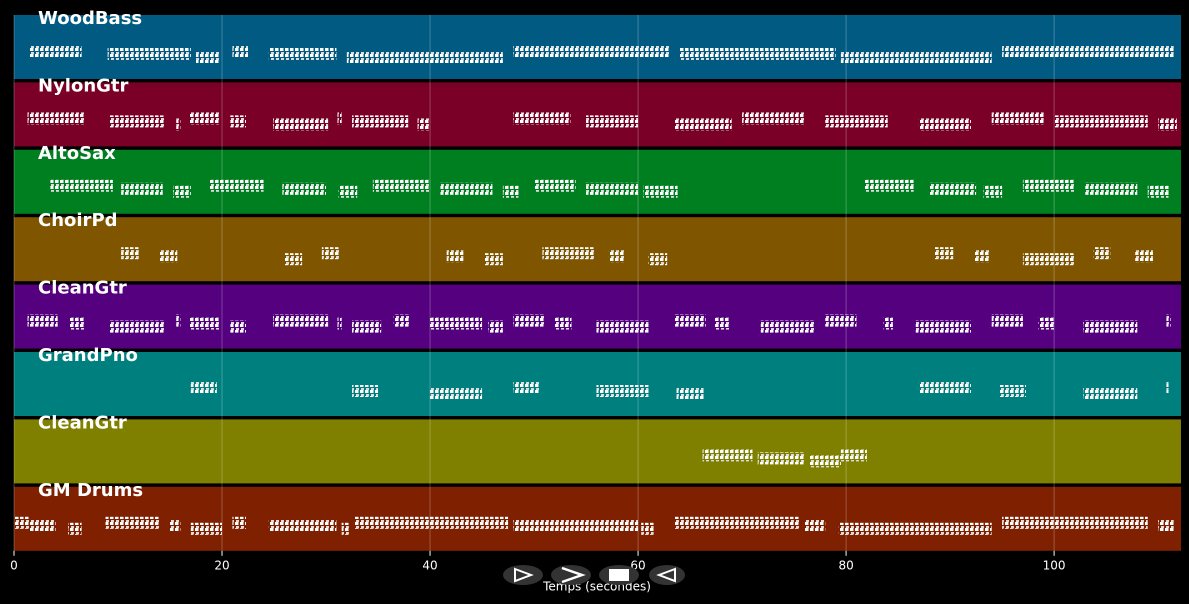  I want to click on rewind-button, so click(667, 575).